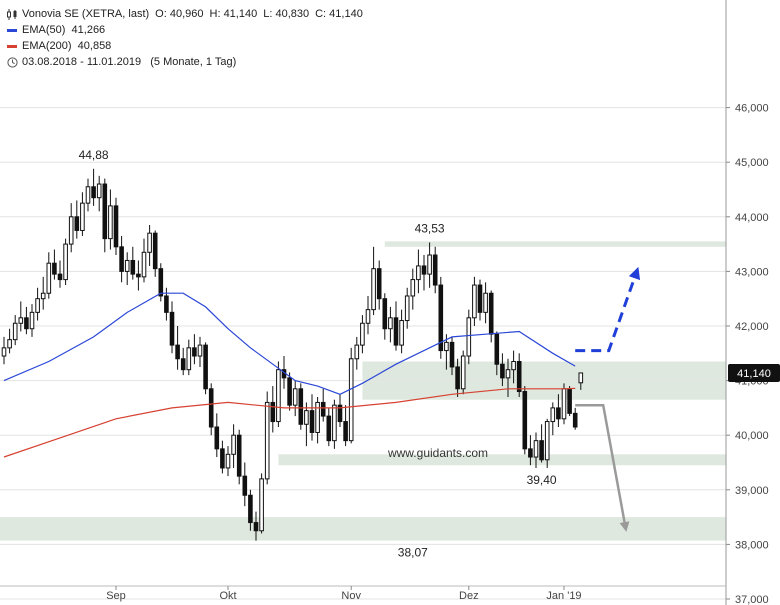 Image resolution: width=780 pixels, height=605 pixels. I want to click on instrument-title: Vonovia SE (XETRA, last), so click(86, 14).